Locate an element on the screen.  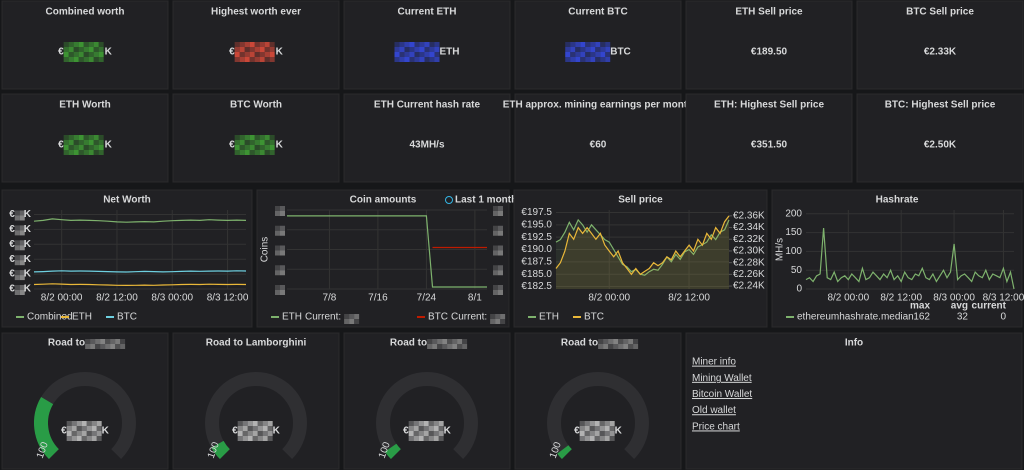
panel-title: BTC: Highest Sell price is located at coordinates (940, 105).